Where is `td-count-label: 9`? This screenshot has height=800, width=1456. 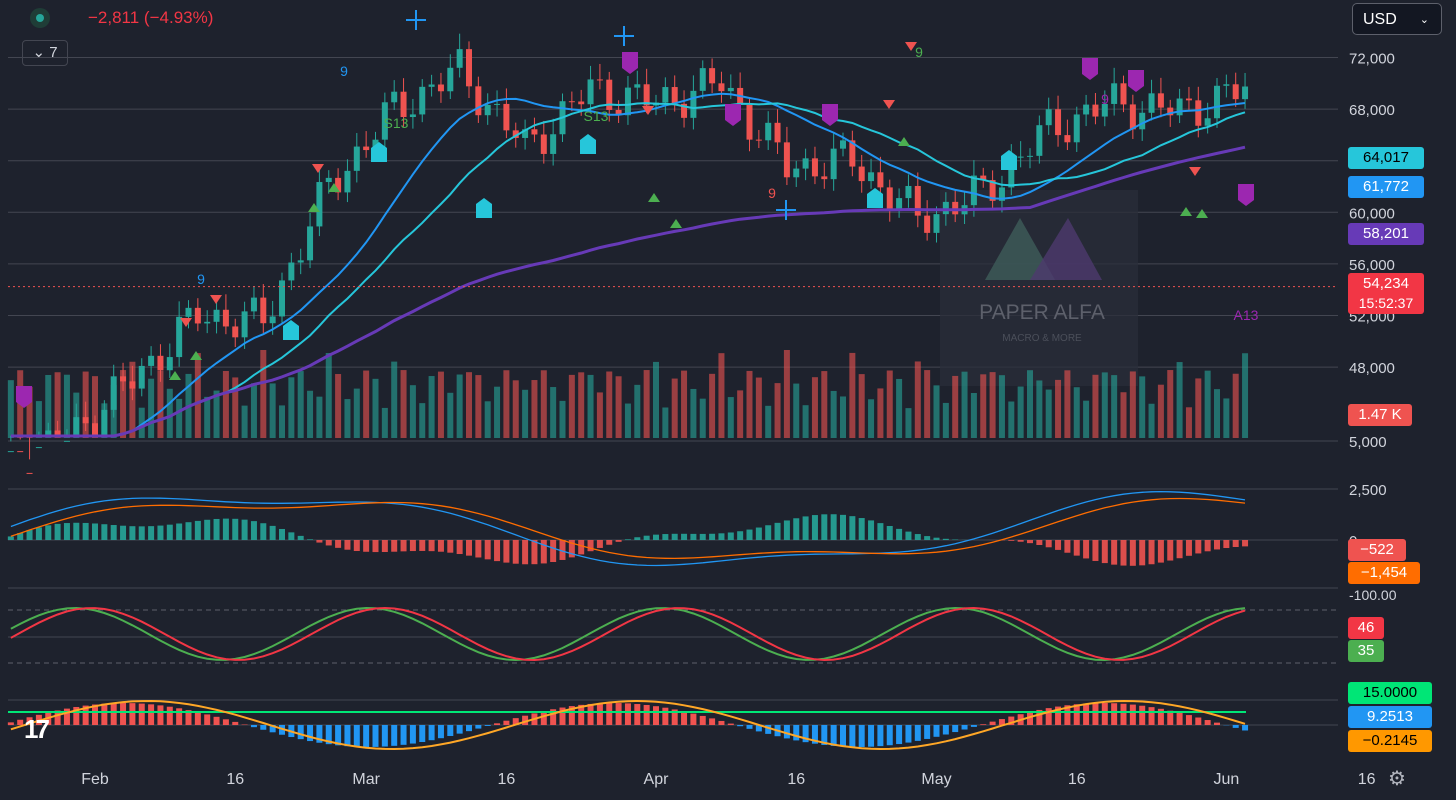
td-count-label: 9 is located at coordinates (772, 193).